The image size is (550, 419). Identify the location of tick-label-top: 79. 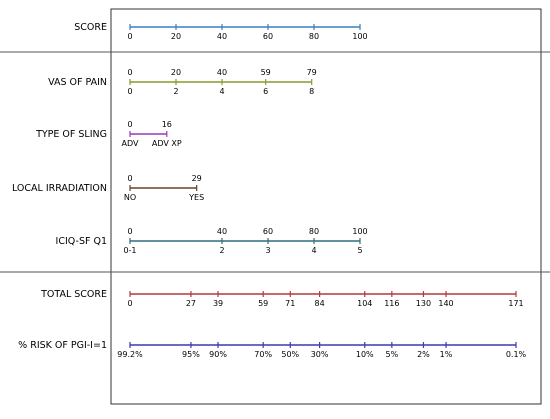
(312, 72).